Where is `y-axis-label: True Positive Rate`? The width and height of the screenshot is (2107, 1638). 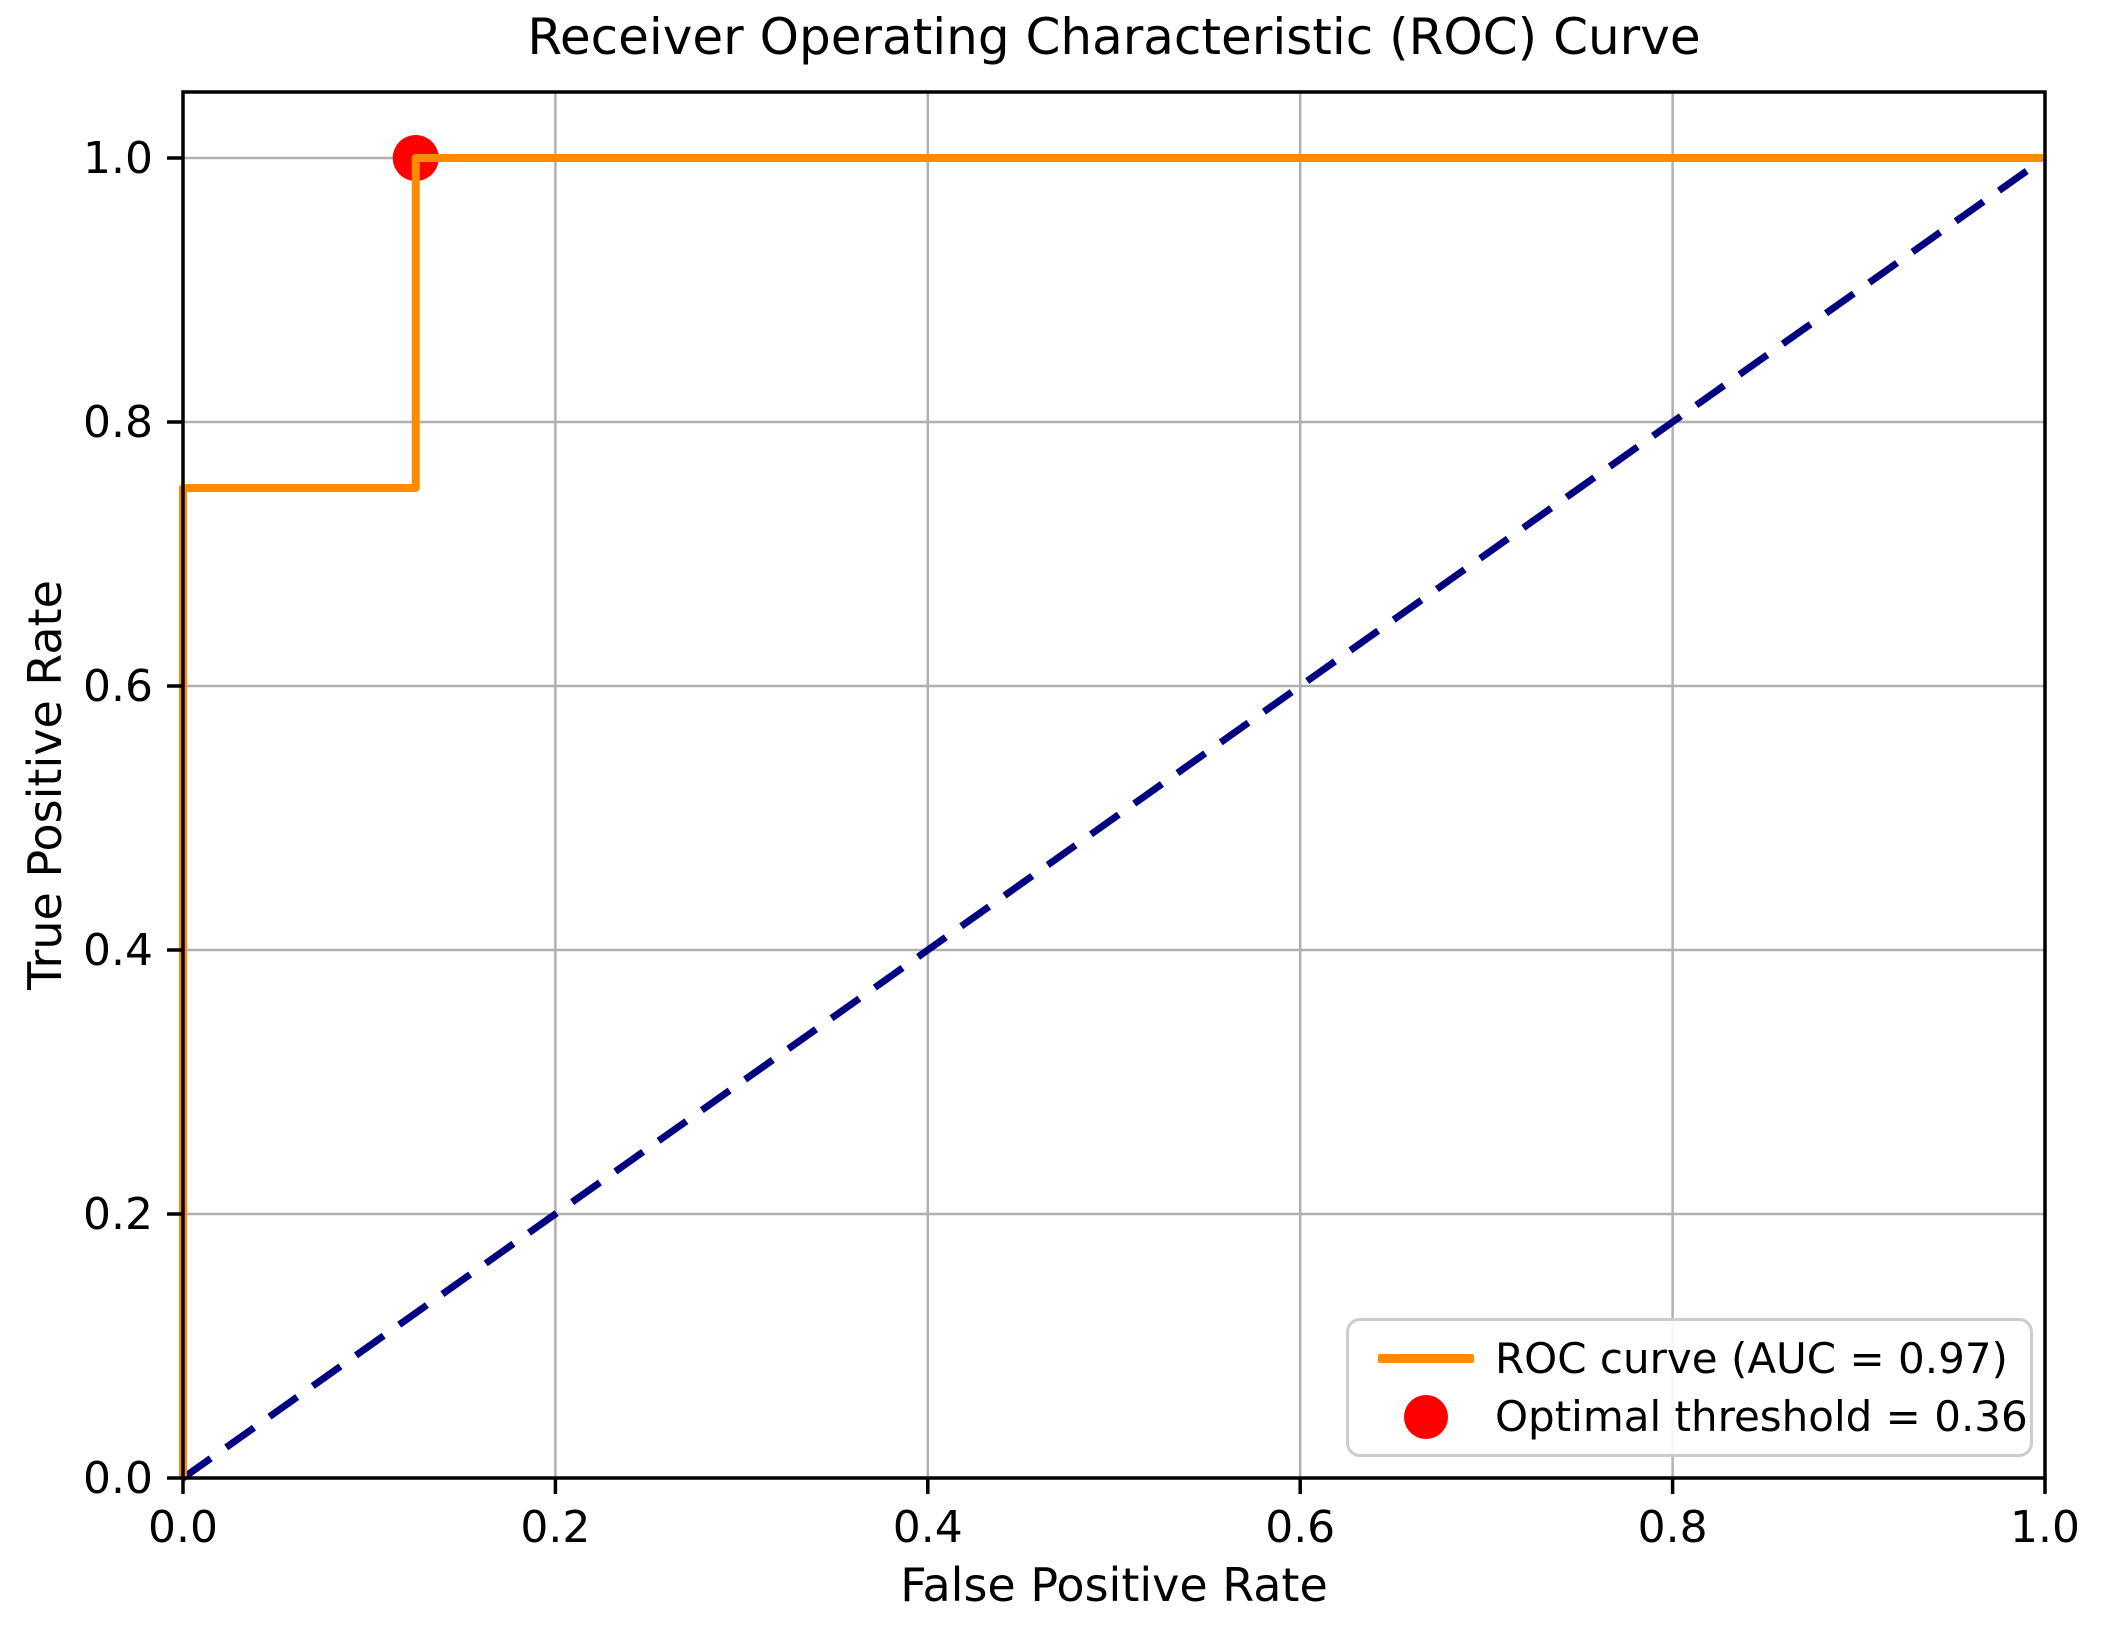
y-axis-label: True Positive Rate is located at coordinates (45, 785).